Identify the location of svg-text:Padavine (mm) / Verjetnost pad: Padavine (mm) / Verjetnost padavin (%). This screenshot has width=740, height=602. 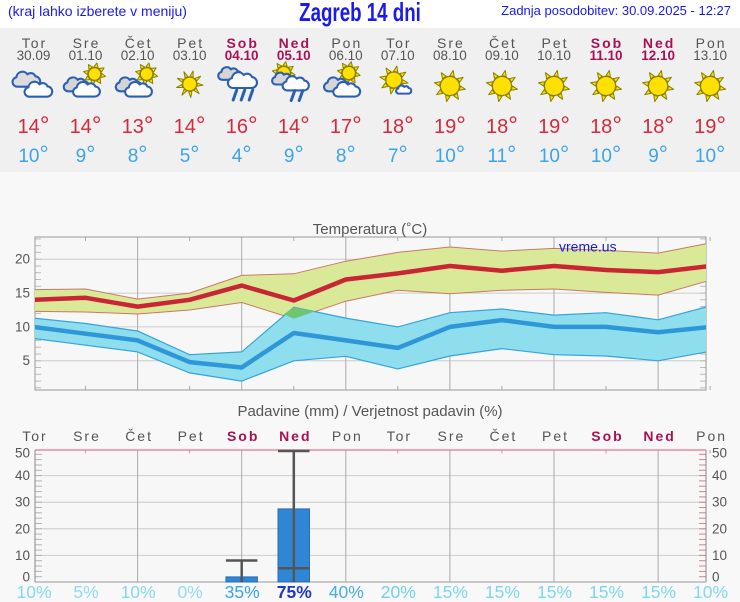
(369, 411).